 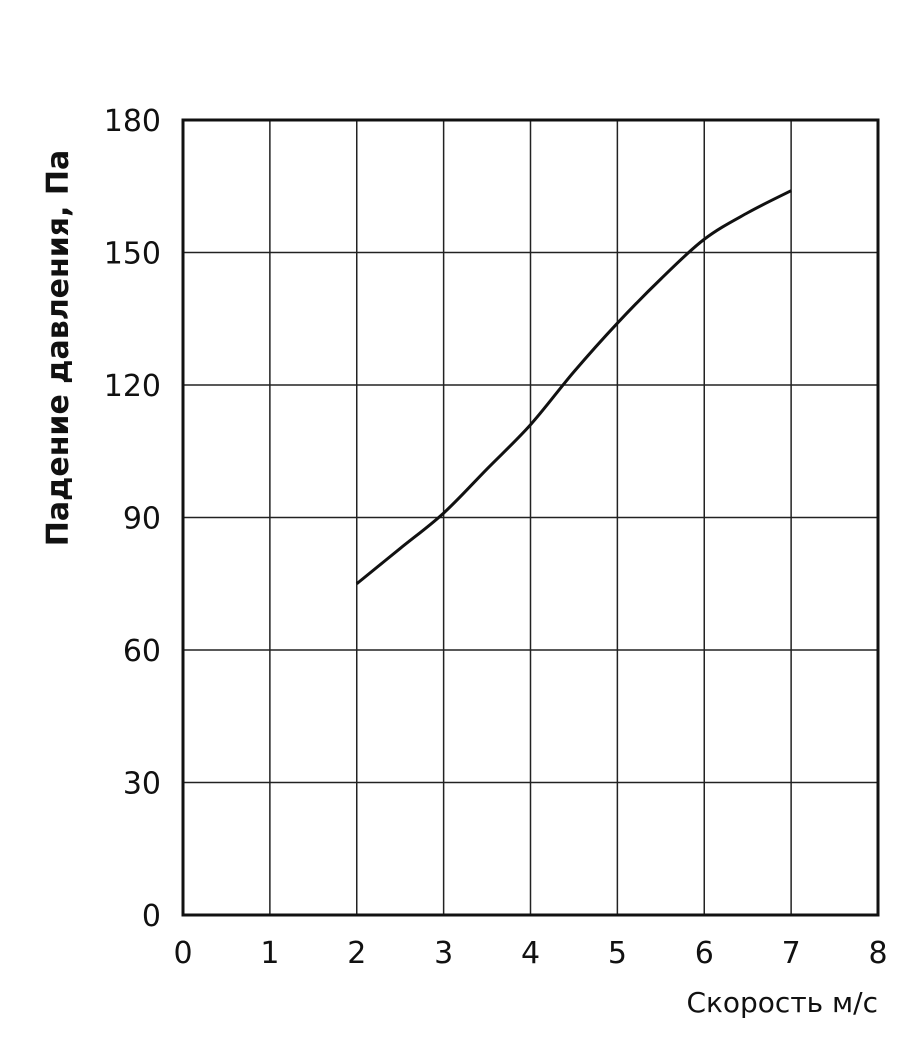 I want to click on x-tick-label: 2, so click(x=356, y=953).